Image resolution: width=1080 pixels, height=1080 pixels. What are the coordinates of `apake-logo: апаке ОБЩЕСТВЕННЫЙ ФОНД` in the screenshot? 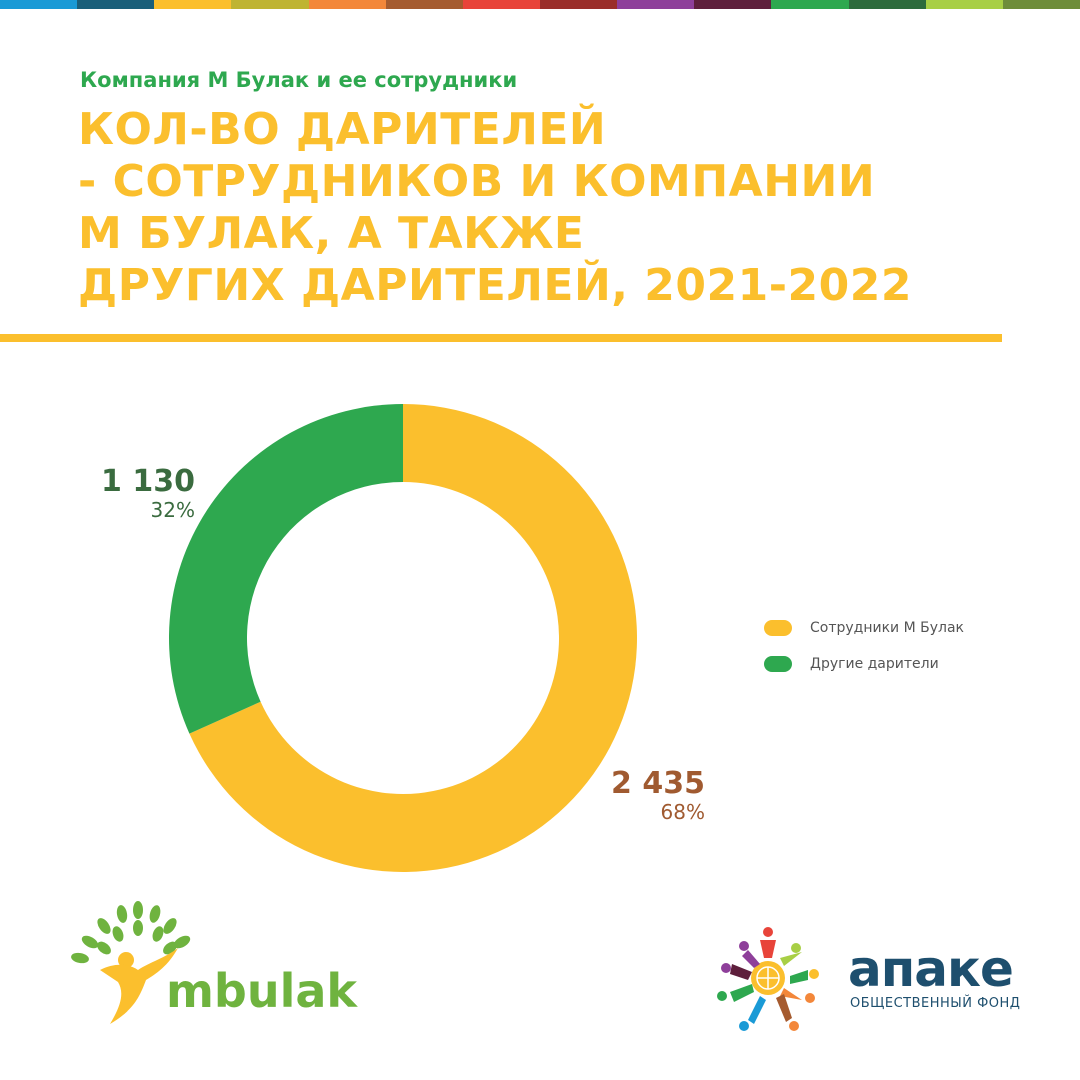 It's located at (875, 982).